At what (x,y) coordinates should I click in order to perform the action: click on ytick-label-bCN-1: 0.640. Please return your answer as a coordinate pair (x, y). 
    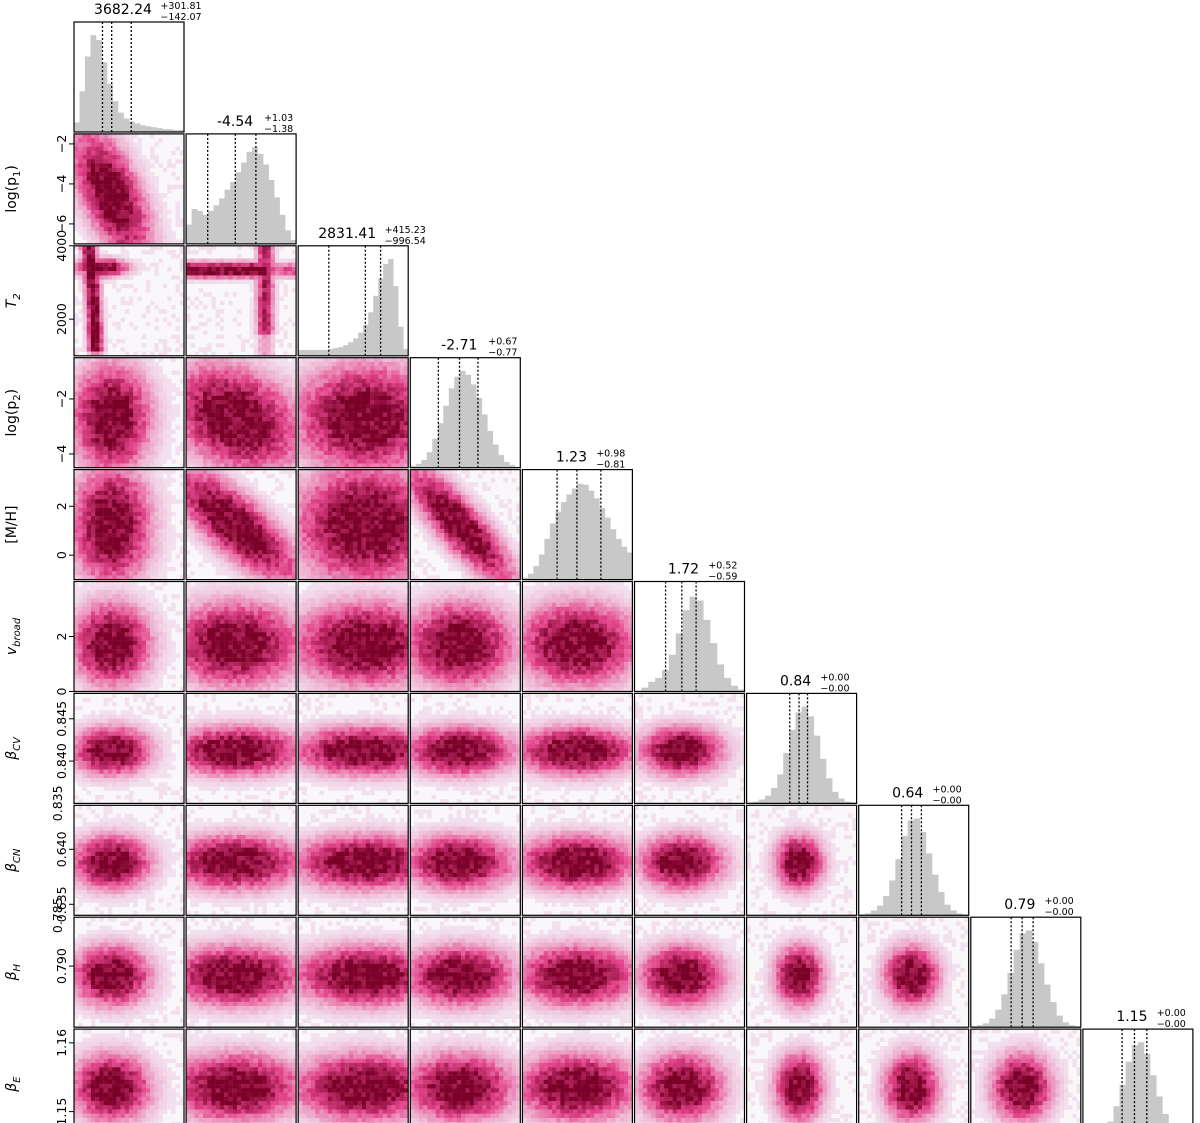
    Looking at the image, I should click on (61, 849).